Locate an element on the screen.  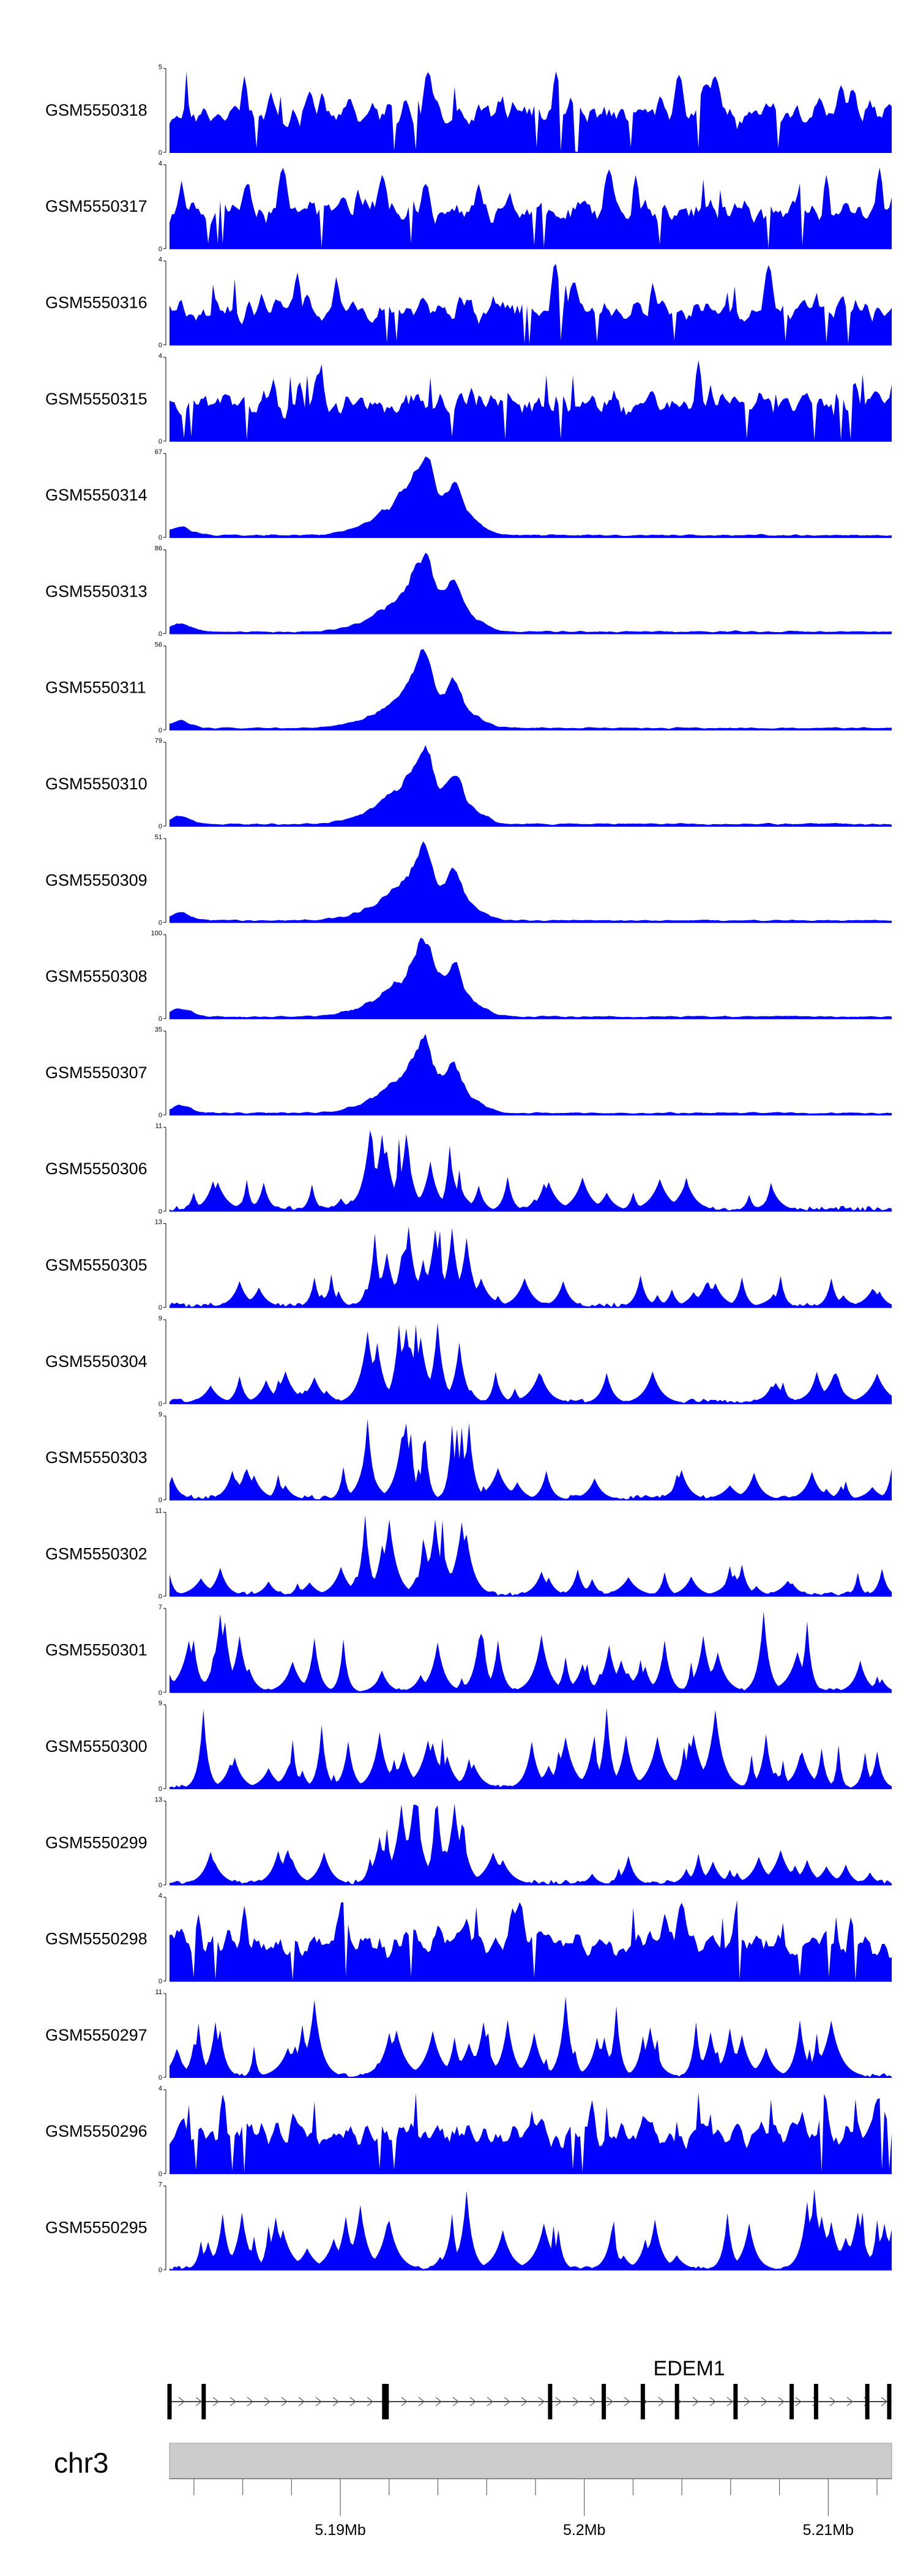
track-label: GSM5550310 is located at coordinates (96, 784).